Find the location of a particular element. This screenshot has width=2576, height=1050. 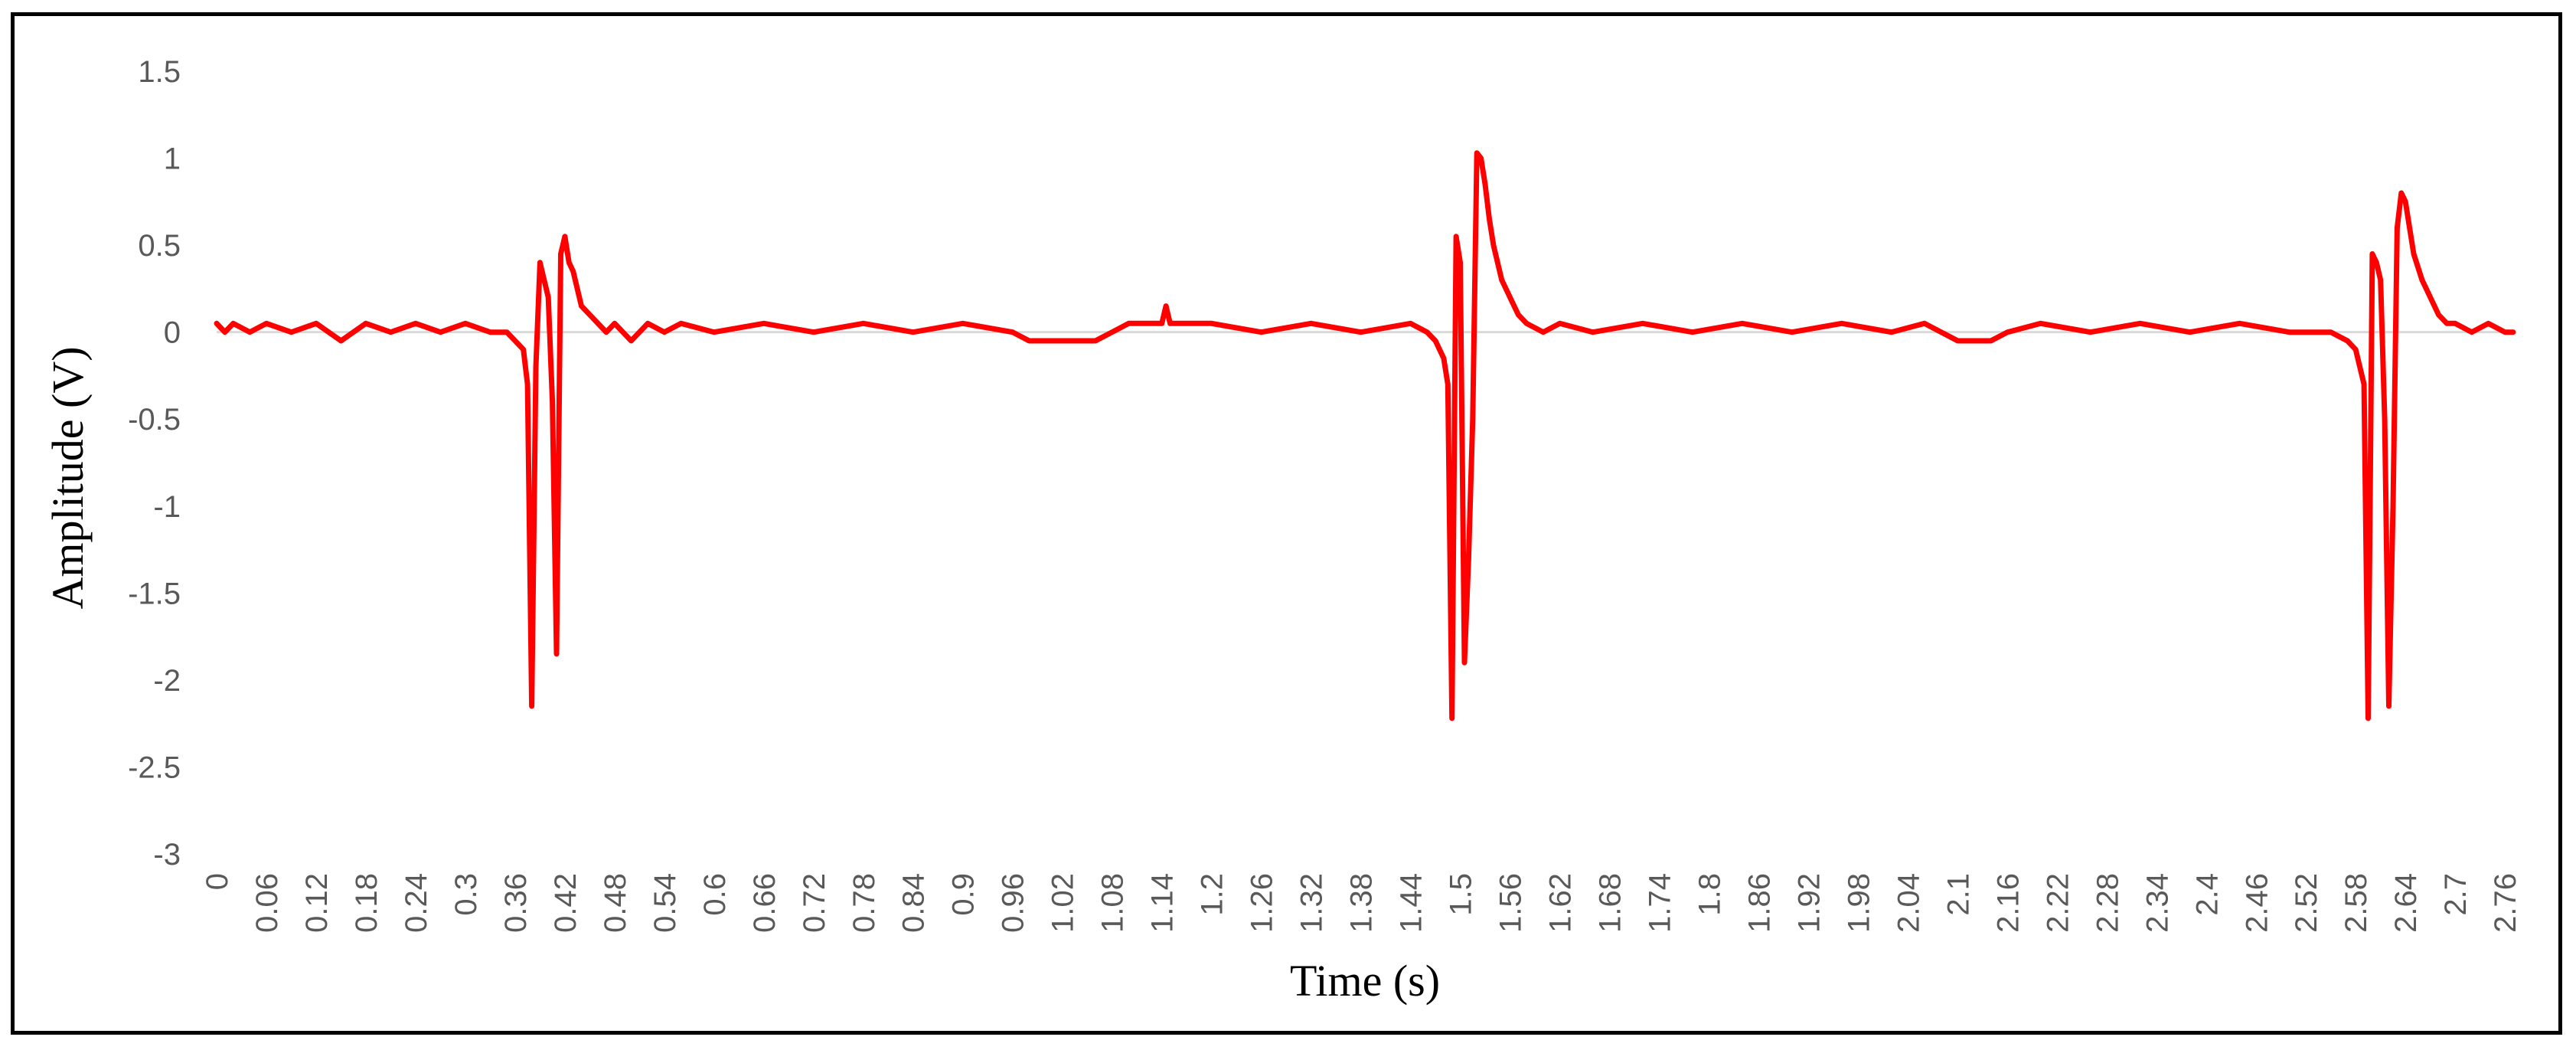

x-tick-label: 2.28 is located at coordinates (2107, 903).